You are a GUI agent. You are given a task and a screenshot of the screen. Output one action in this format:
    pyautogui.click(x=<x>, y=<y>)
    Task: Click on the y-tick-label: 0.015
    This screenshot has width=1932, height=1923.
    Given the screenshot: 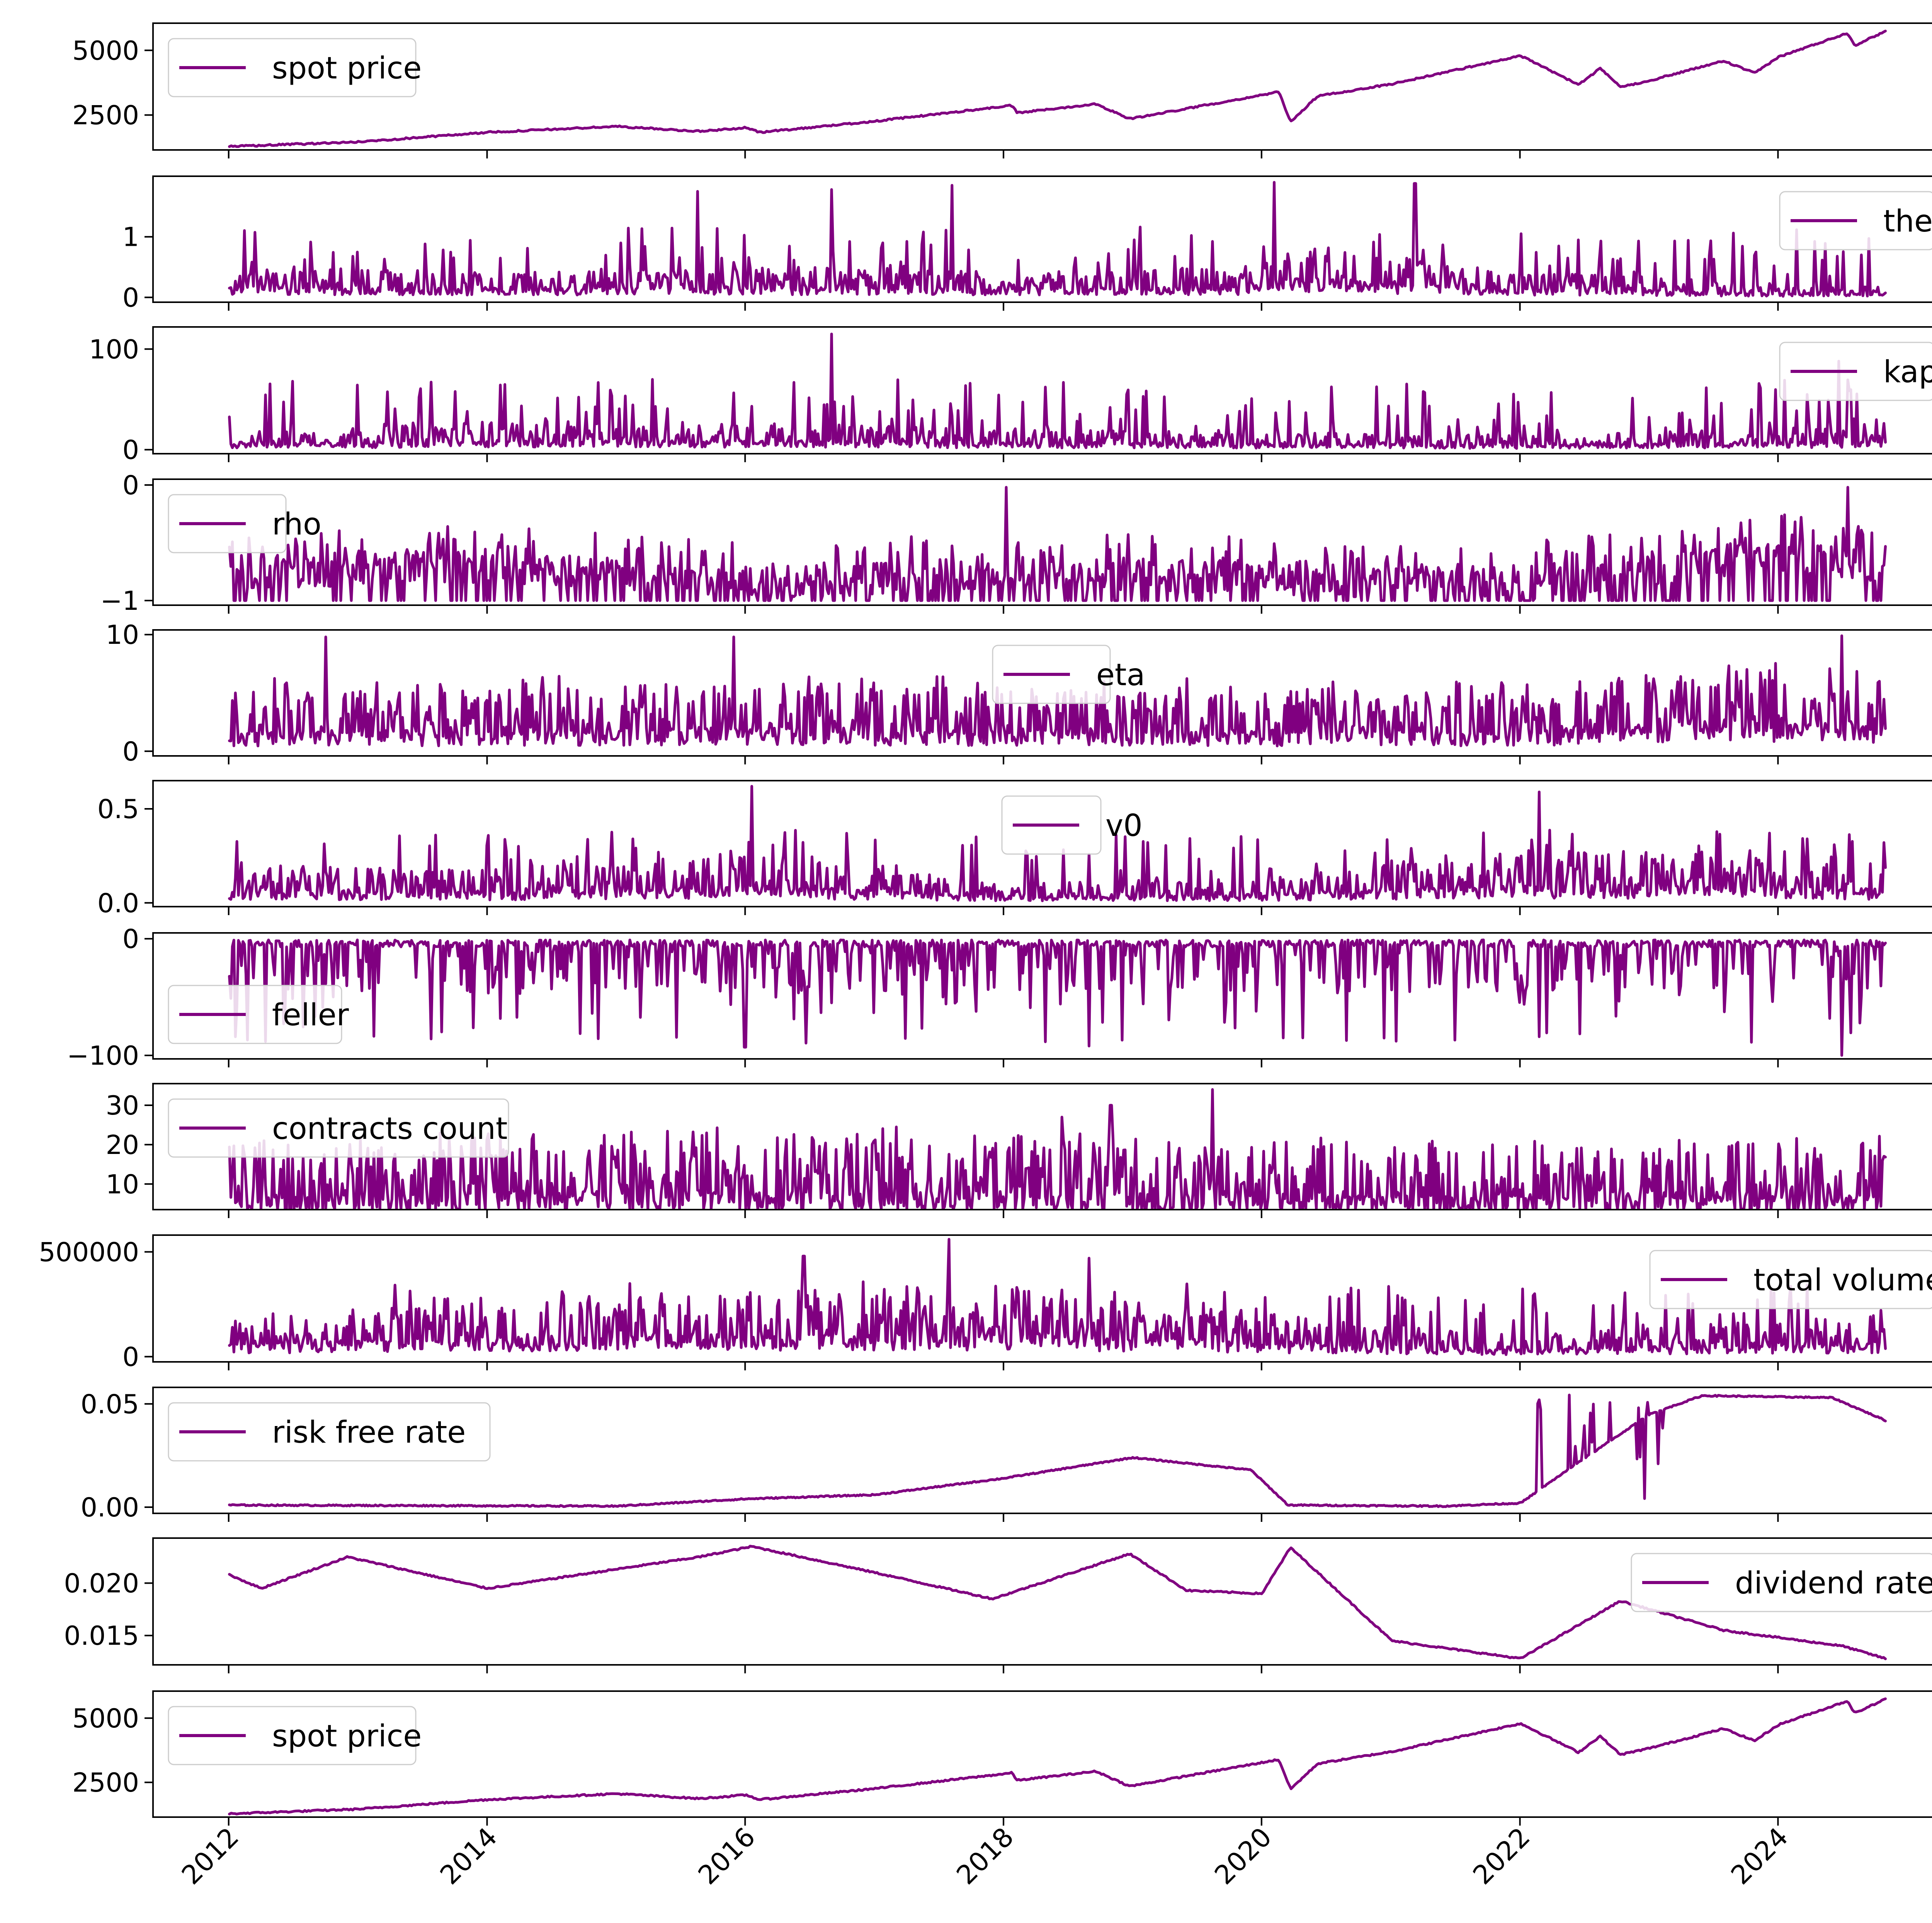 What is the action you would take?
    pyautogui.click(x=102, y=1636)
    